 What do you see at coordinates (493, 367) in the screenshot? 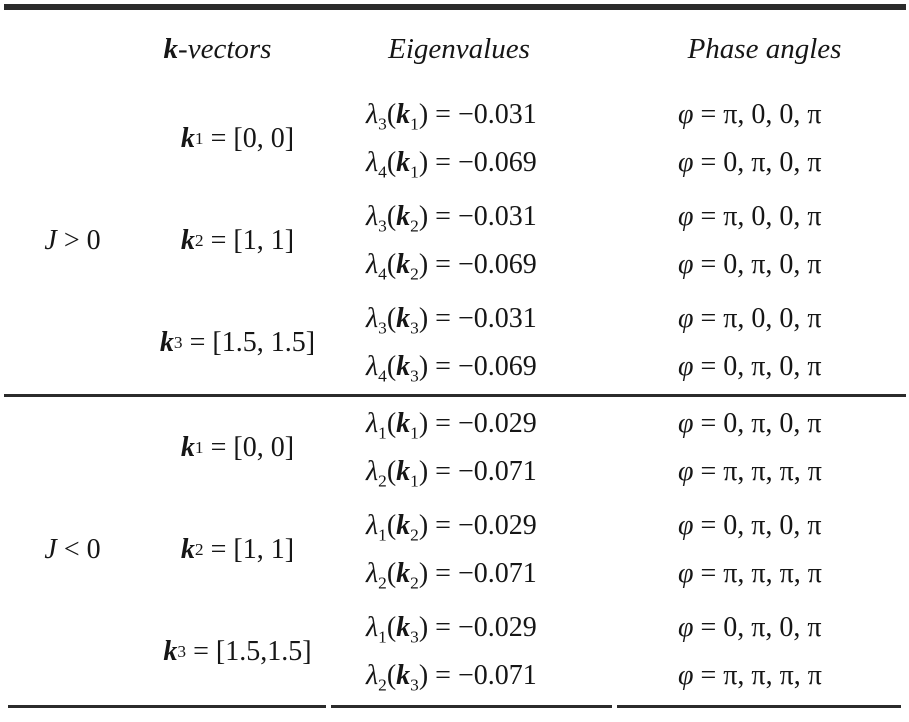
I see `eigenvalue-line: λ4(k3) = −0.069` at bounding box center [493, 367].